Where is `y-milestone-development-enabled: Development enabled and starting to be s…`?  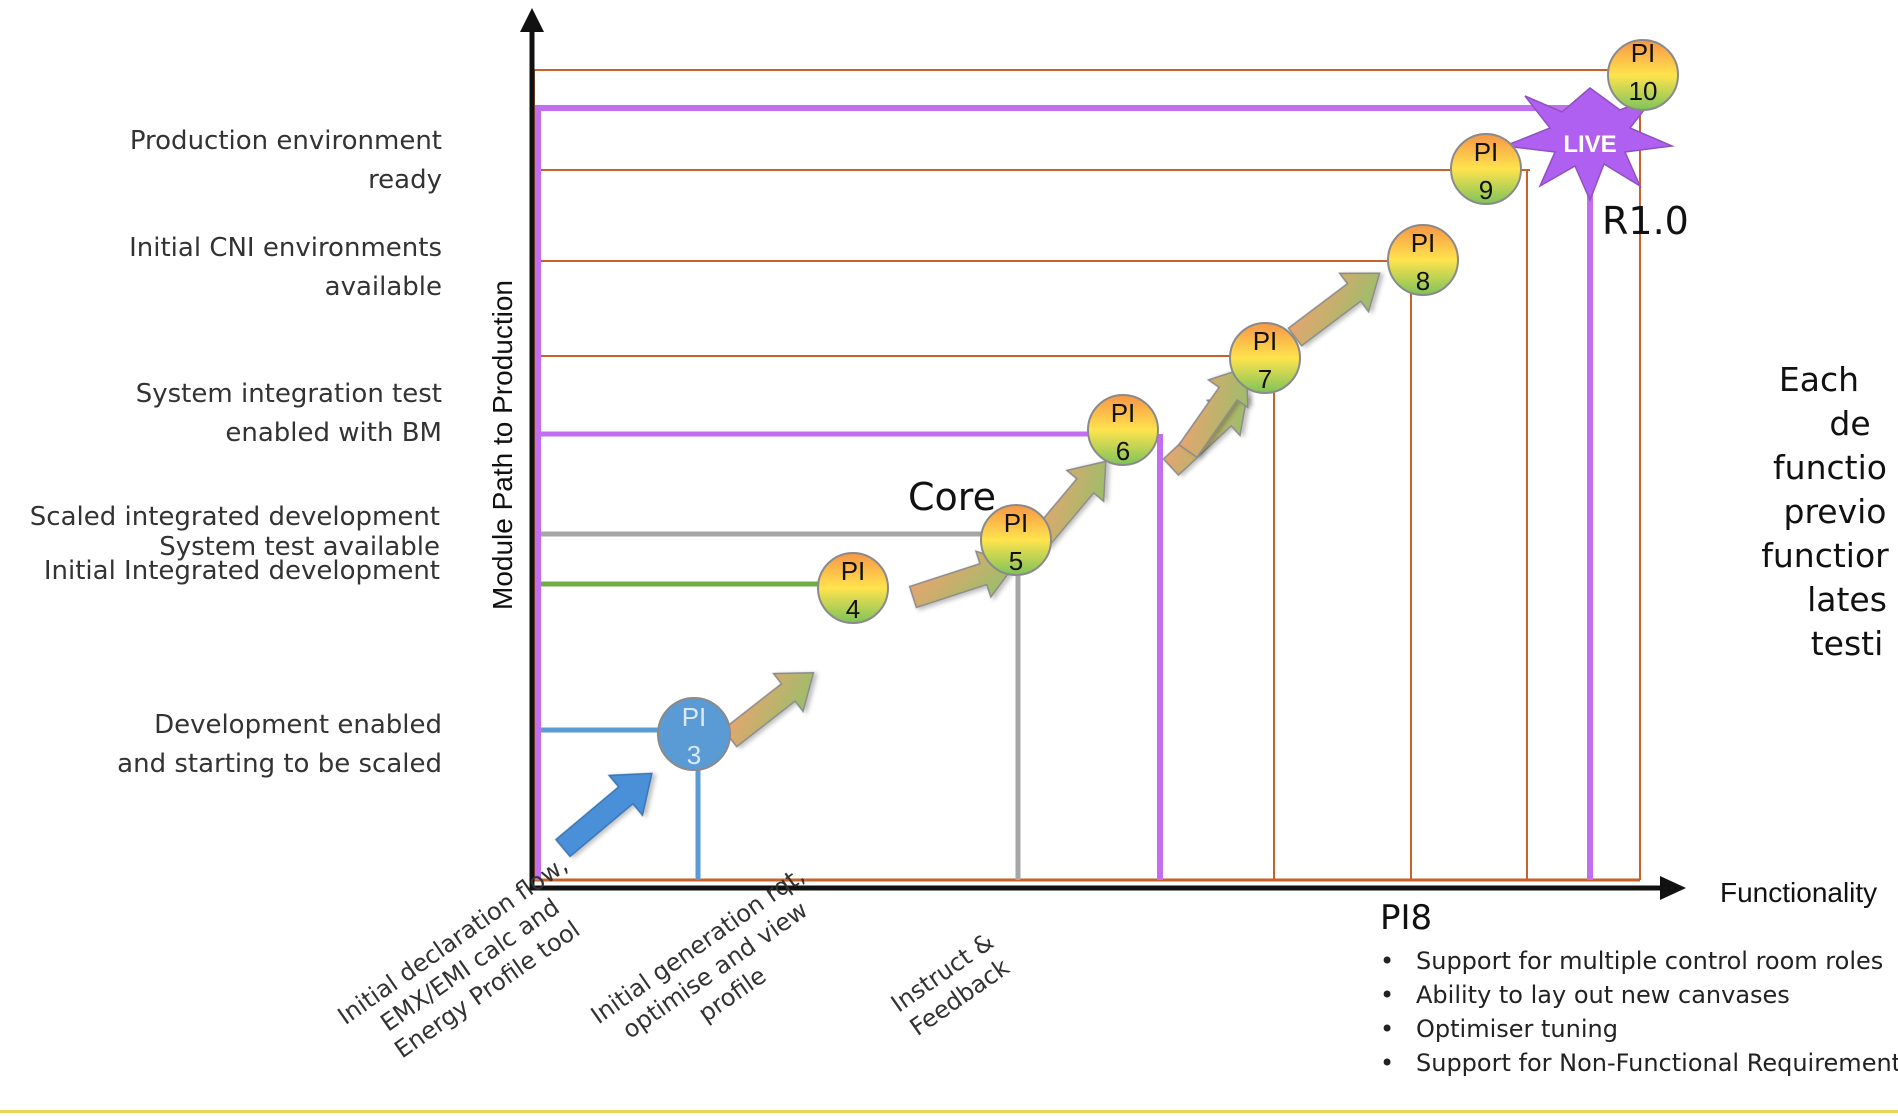 y-milestone-development-enabled: Development enabled and starting to be s… is located at coordinates (241, 745).